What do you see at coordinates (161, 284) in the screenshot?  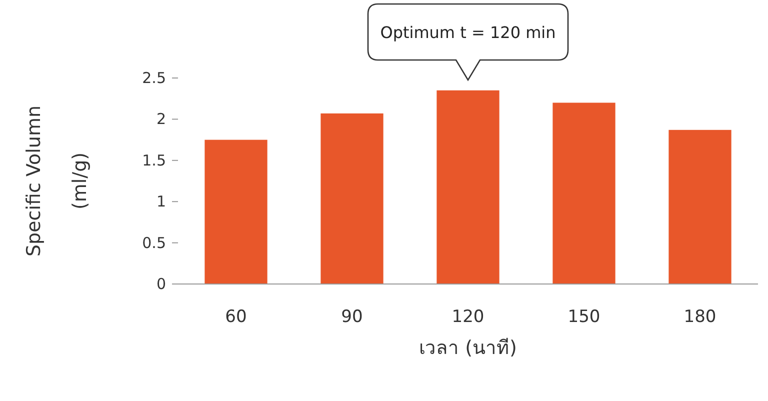 I see `y-tick-label: 0` at bounding box center [161, 284].